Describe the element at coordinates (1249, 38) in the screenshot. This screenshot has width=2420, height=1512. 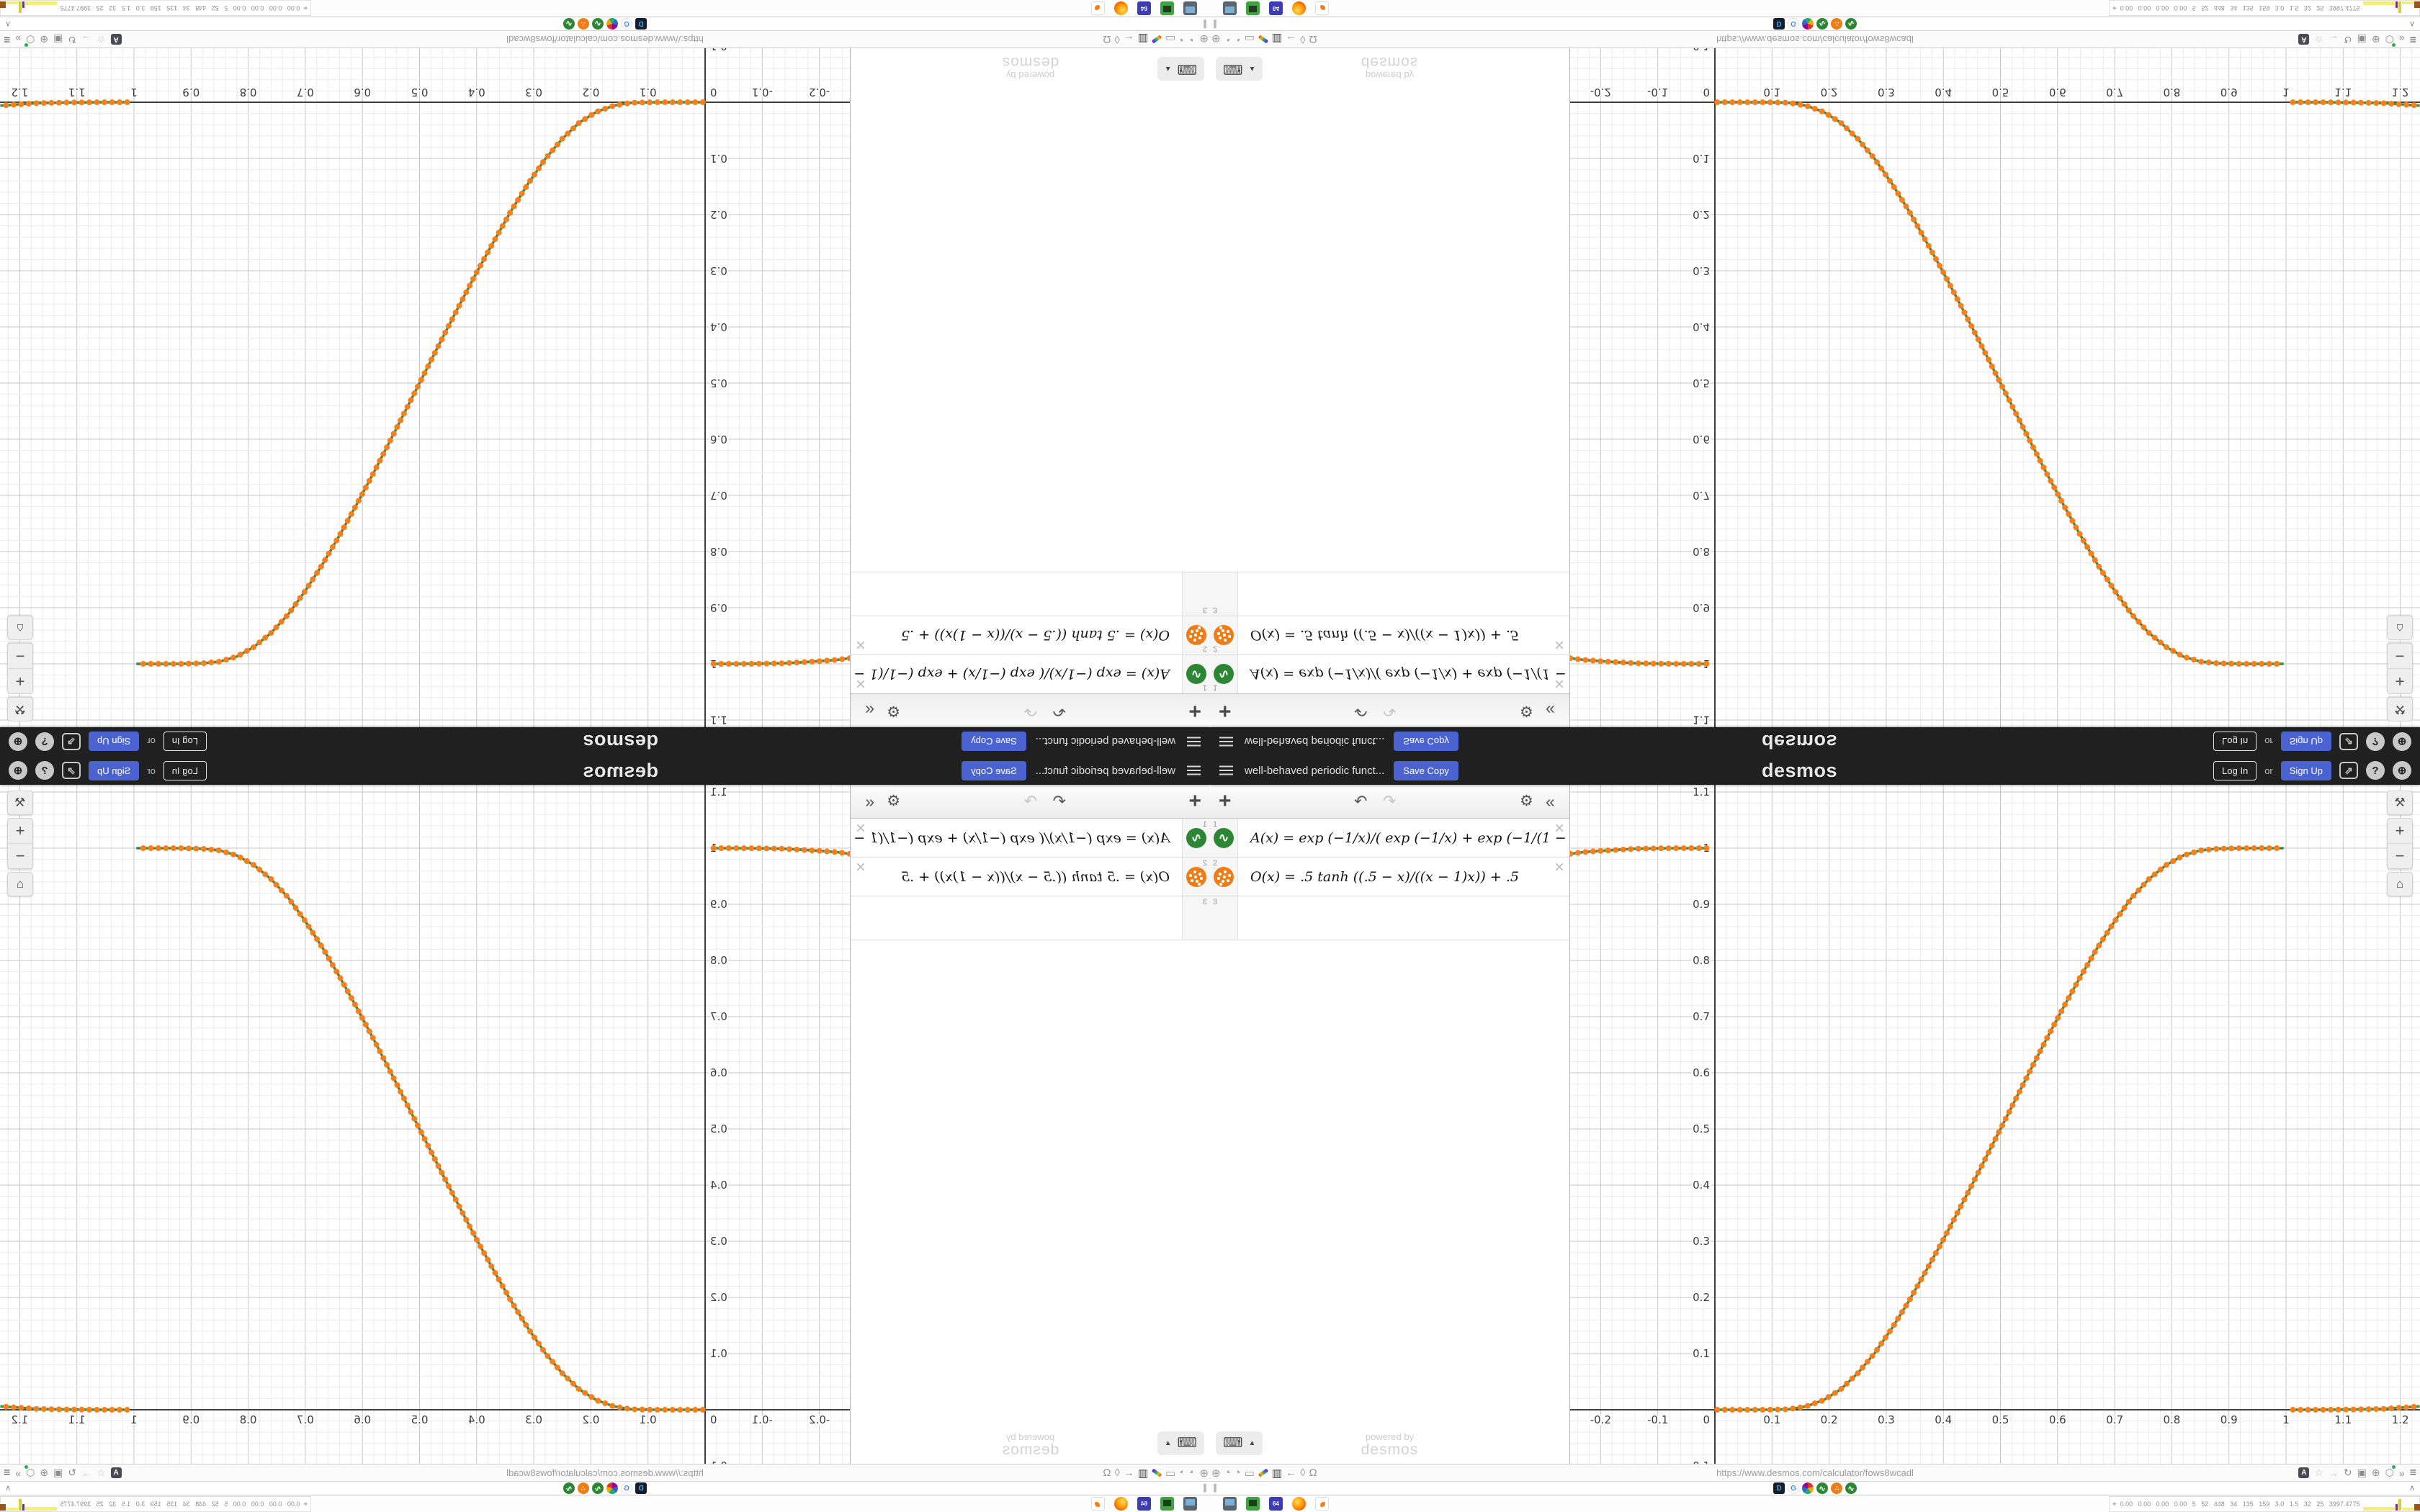
I see `folder-icon: ▭` at that location.